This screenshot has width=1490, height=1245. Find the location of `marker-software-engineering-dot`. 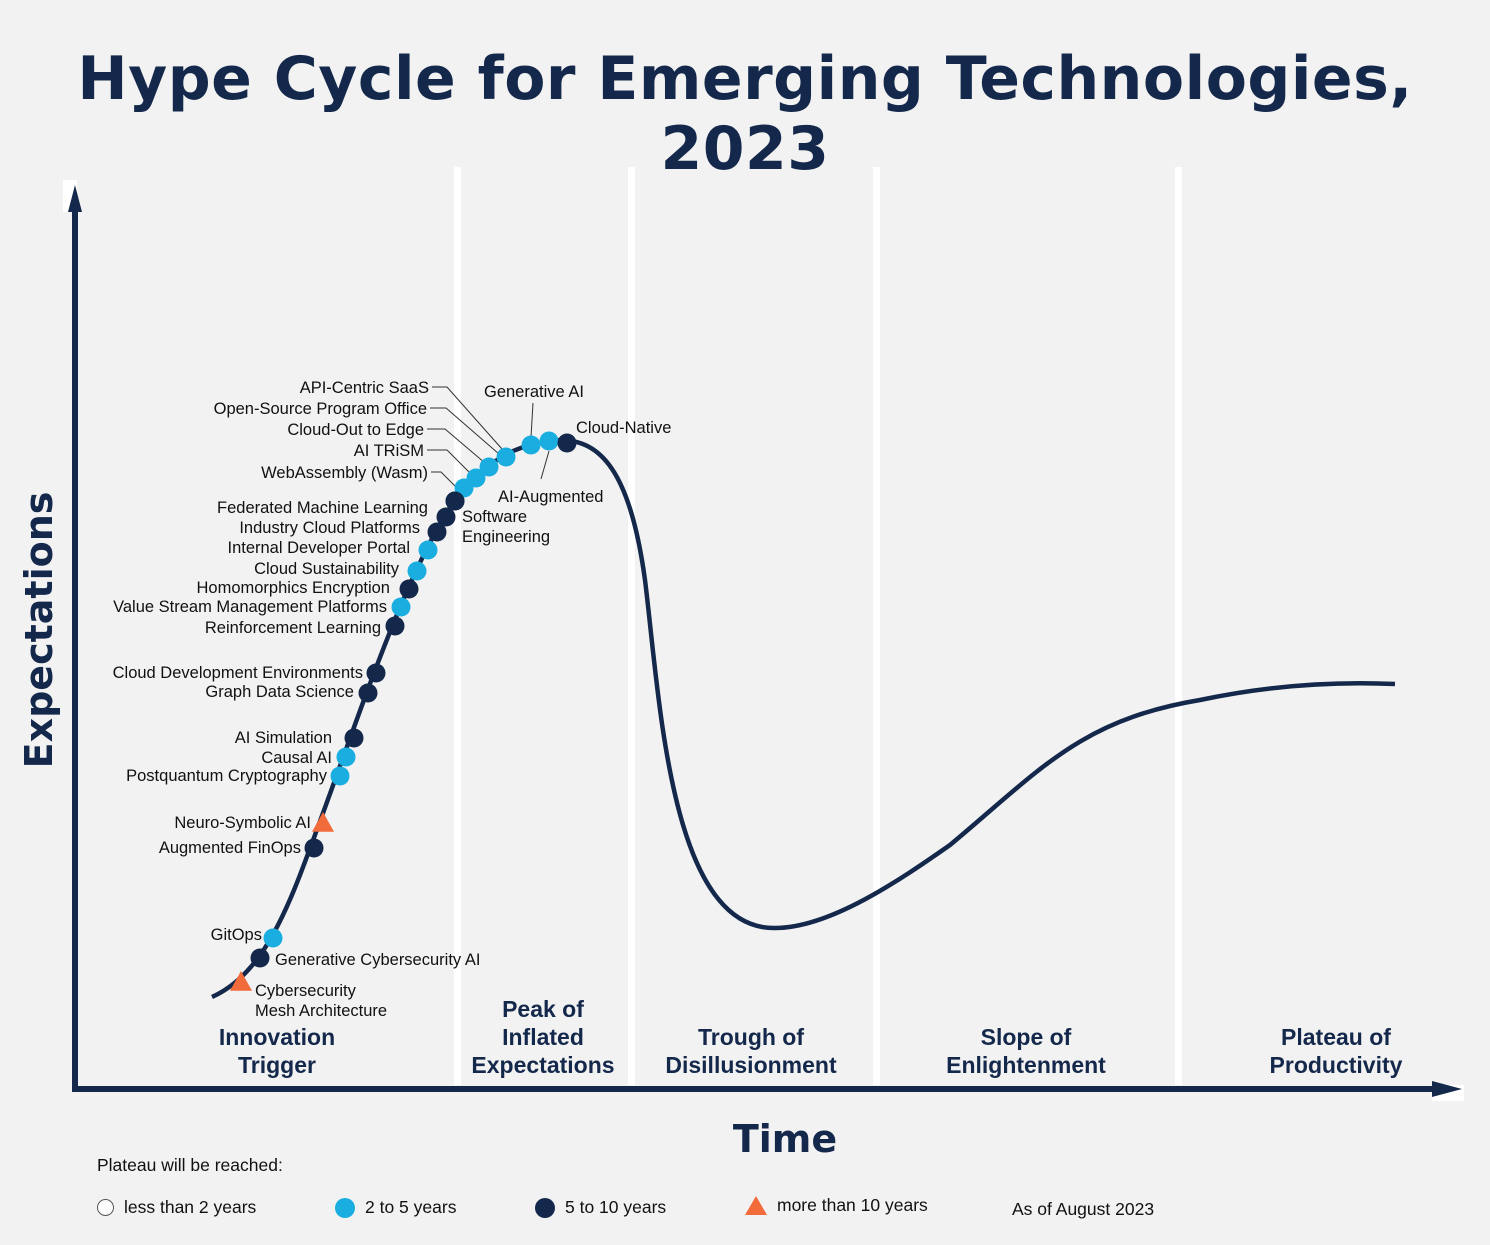

marker-software-engineering-dot is located at coordinates (455, 501).